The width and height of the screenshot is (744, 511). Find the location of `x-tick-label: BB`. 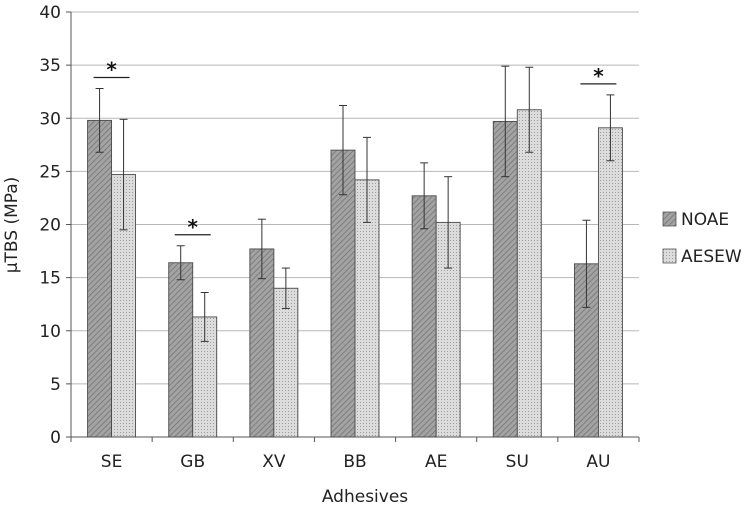

x-tick-label: BB is located at coordinates (354, 462).